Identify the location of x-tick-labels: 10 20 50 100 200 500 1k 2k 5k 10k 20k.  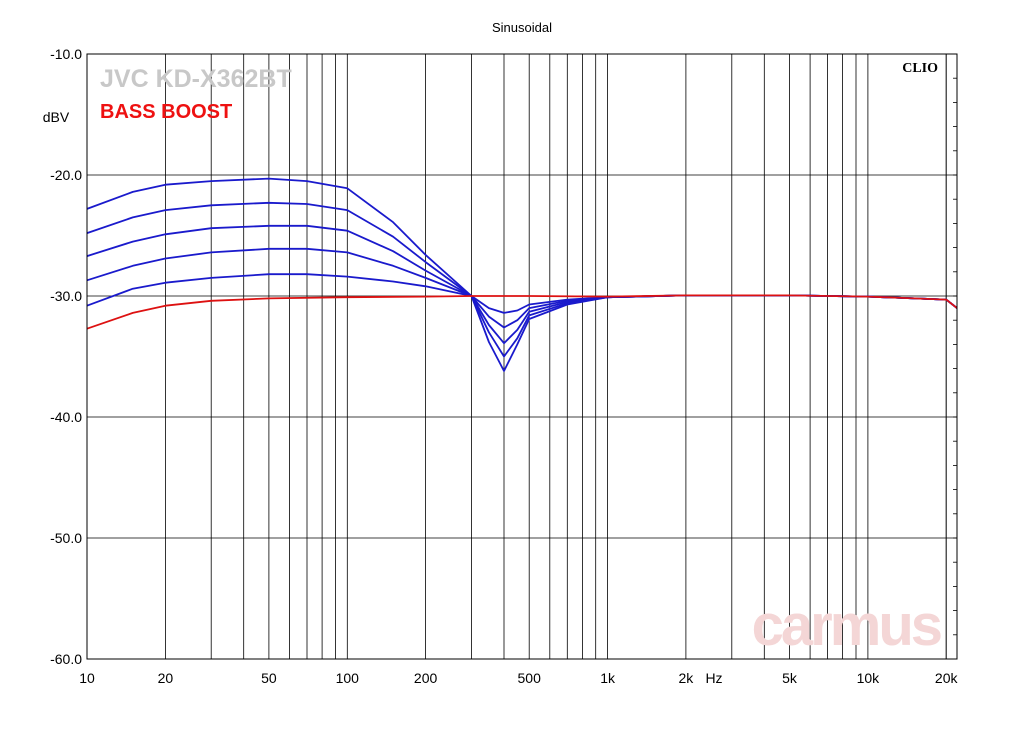
(518, 678).